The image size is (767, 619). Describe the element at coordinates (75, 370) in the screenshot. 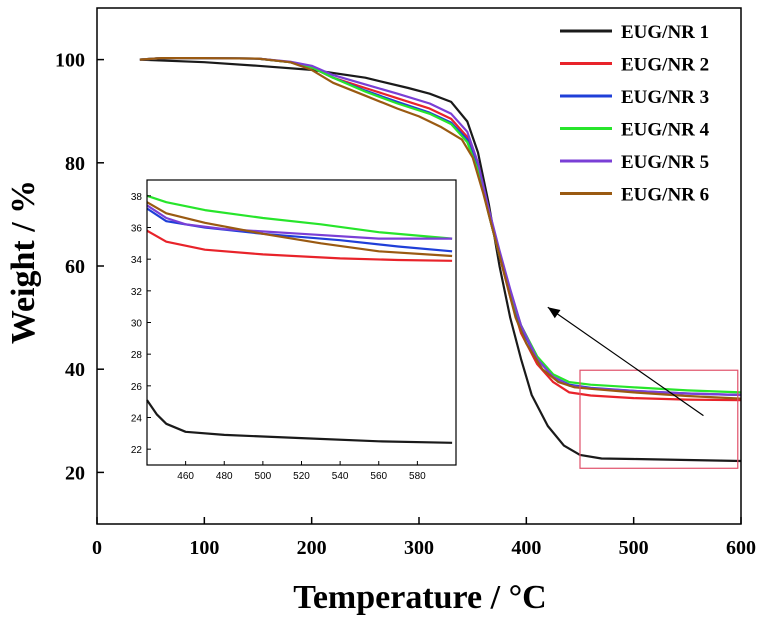

I see `y-tick-label: 40` at that location.